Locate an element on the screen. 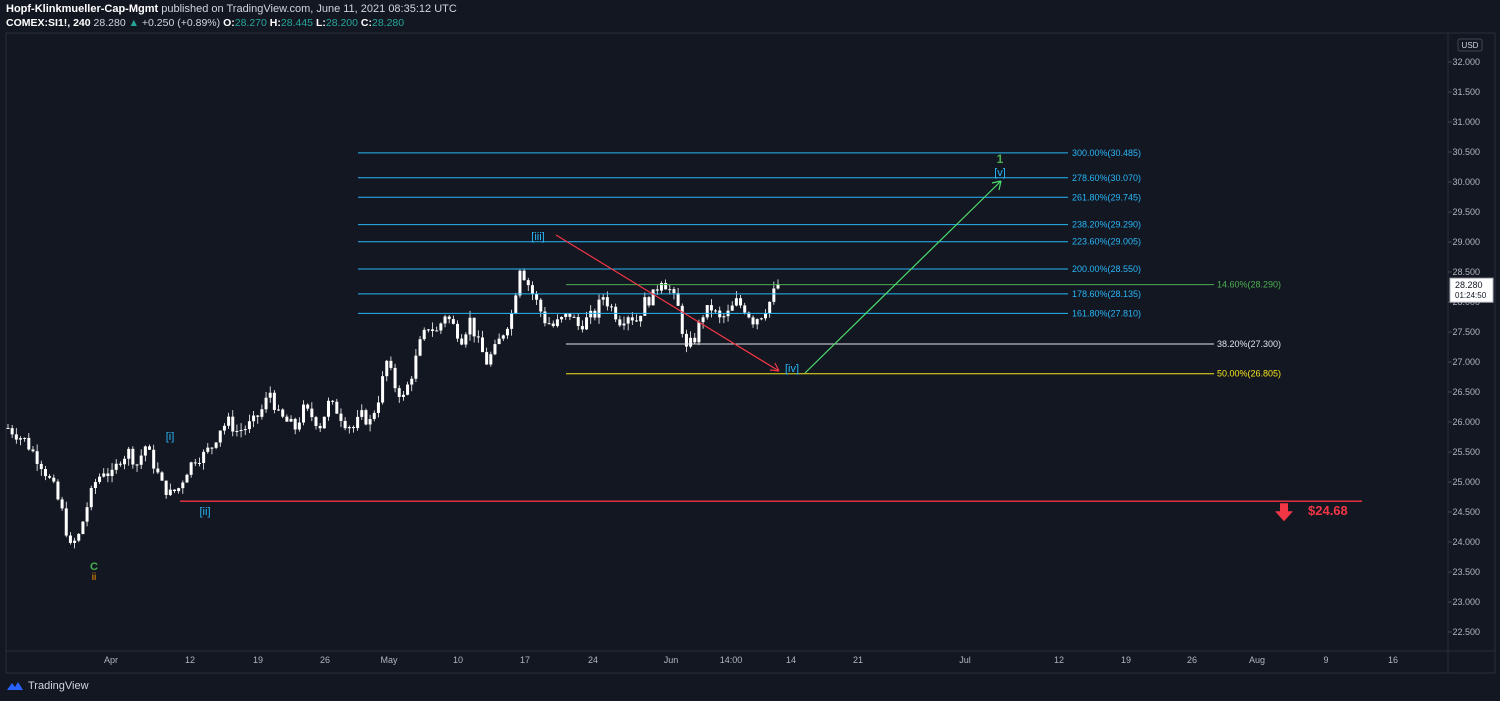  tradingview-footer: TradingView is located at coordinates (47, 686).